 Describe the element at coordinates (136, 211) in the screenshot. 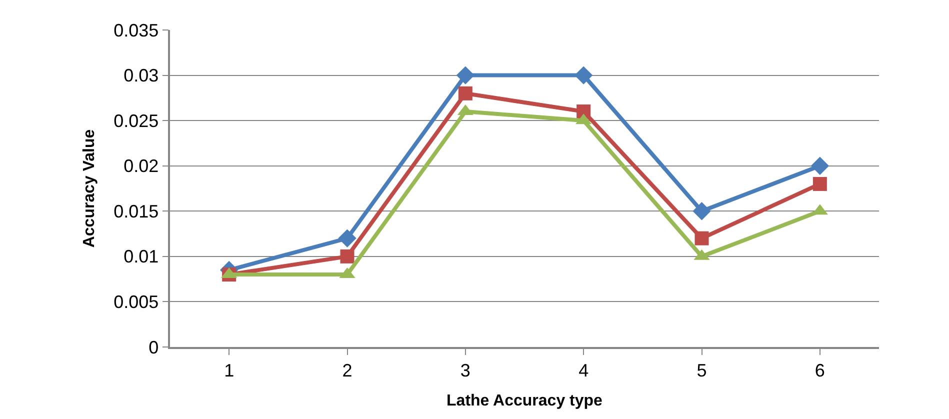

I see `y-tick-label: 0.015` at that location.